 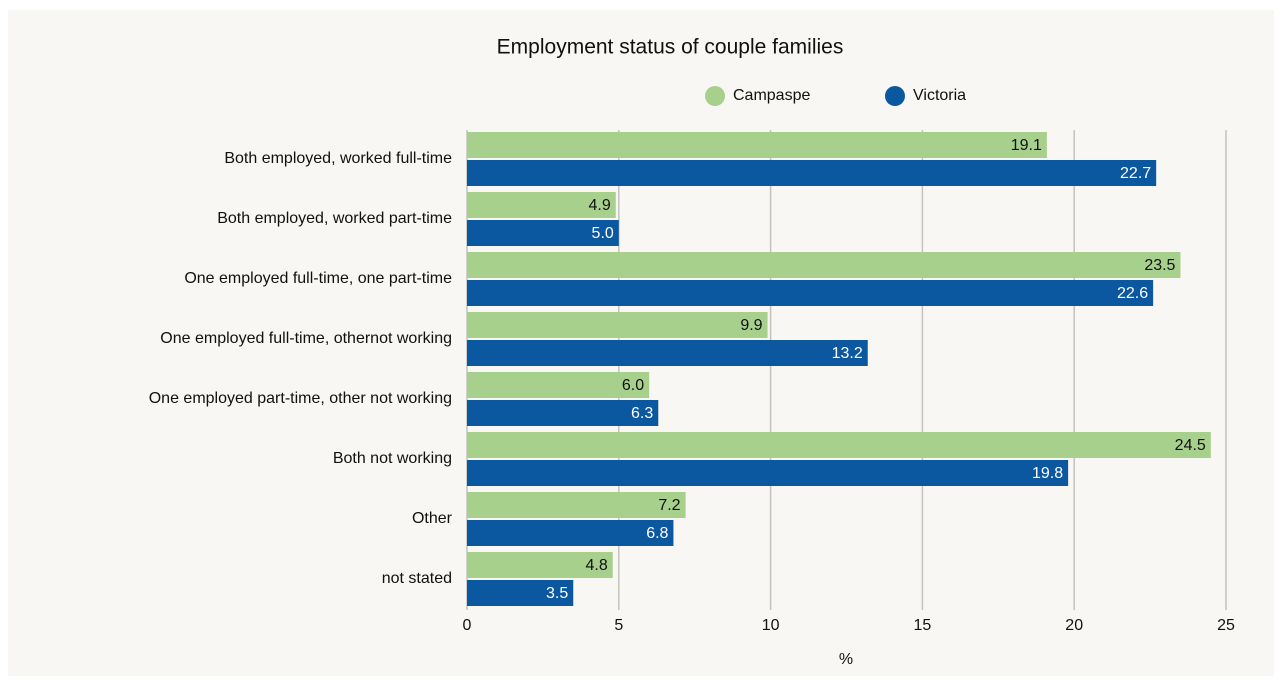 What do you see at coordinates (847, 353) in the screenshot?
I see `data-label: 13.2` at bounding box center [847, 353].